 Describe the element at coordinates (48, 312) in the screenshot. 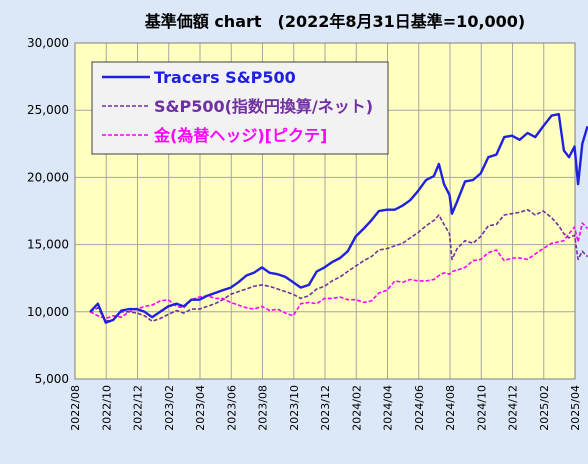

I see `y-tick-label: 10,000` at that location.